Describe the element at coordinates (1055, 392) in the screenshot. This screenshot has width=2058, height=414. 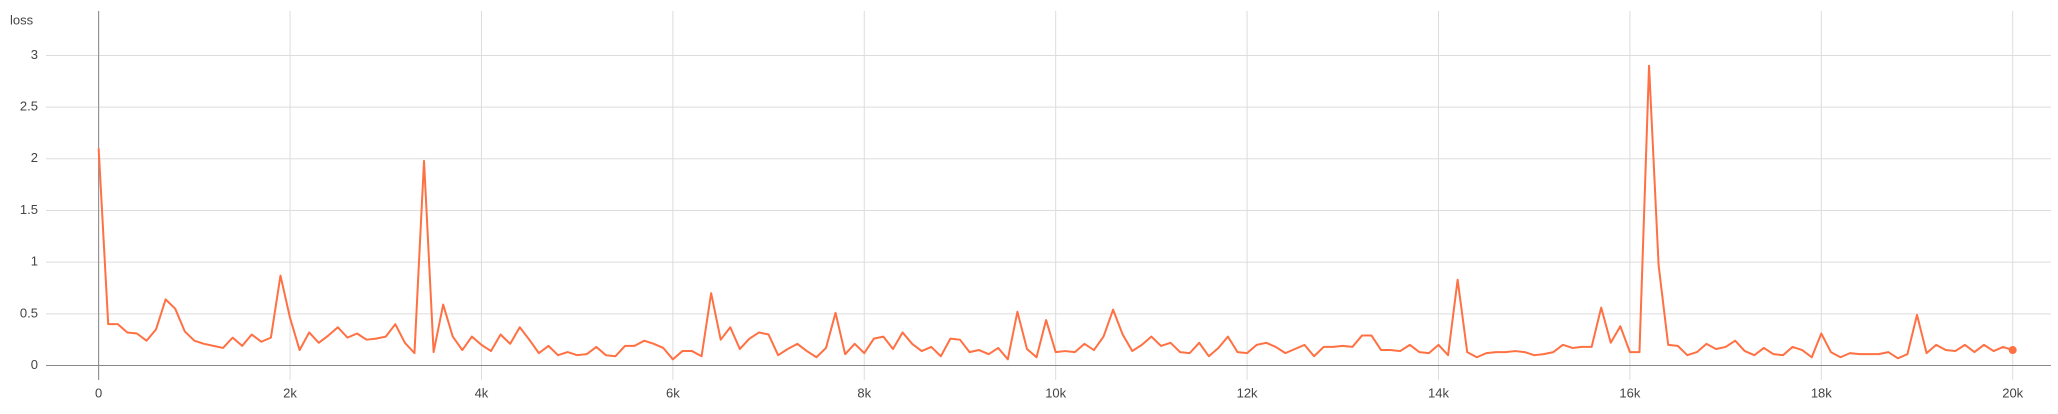
I see `x-tick-label: 10k` at that location.